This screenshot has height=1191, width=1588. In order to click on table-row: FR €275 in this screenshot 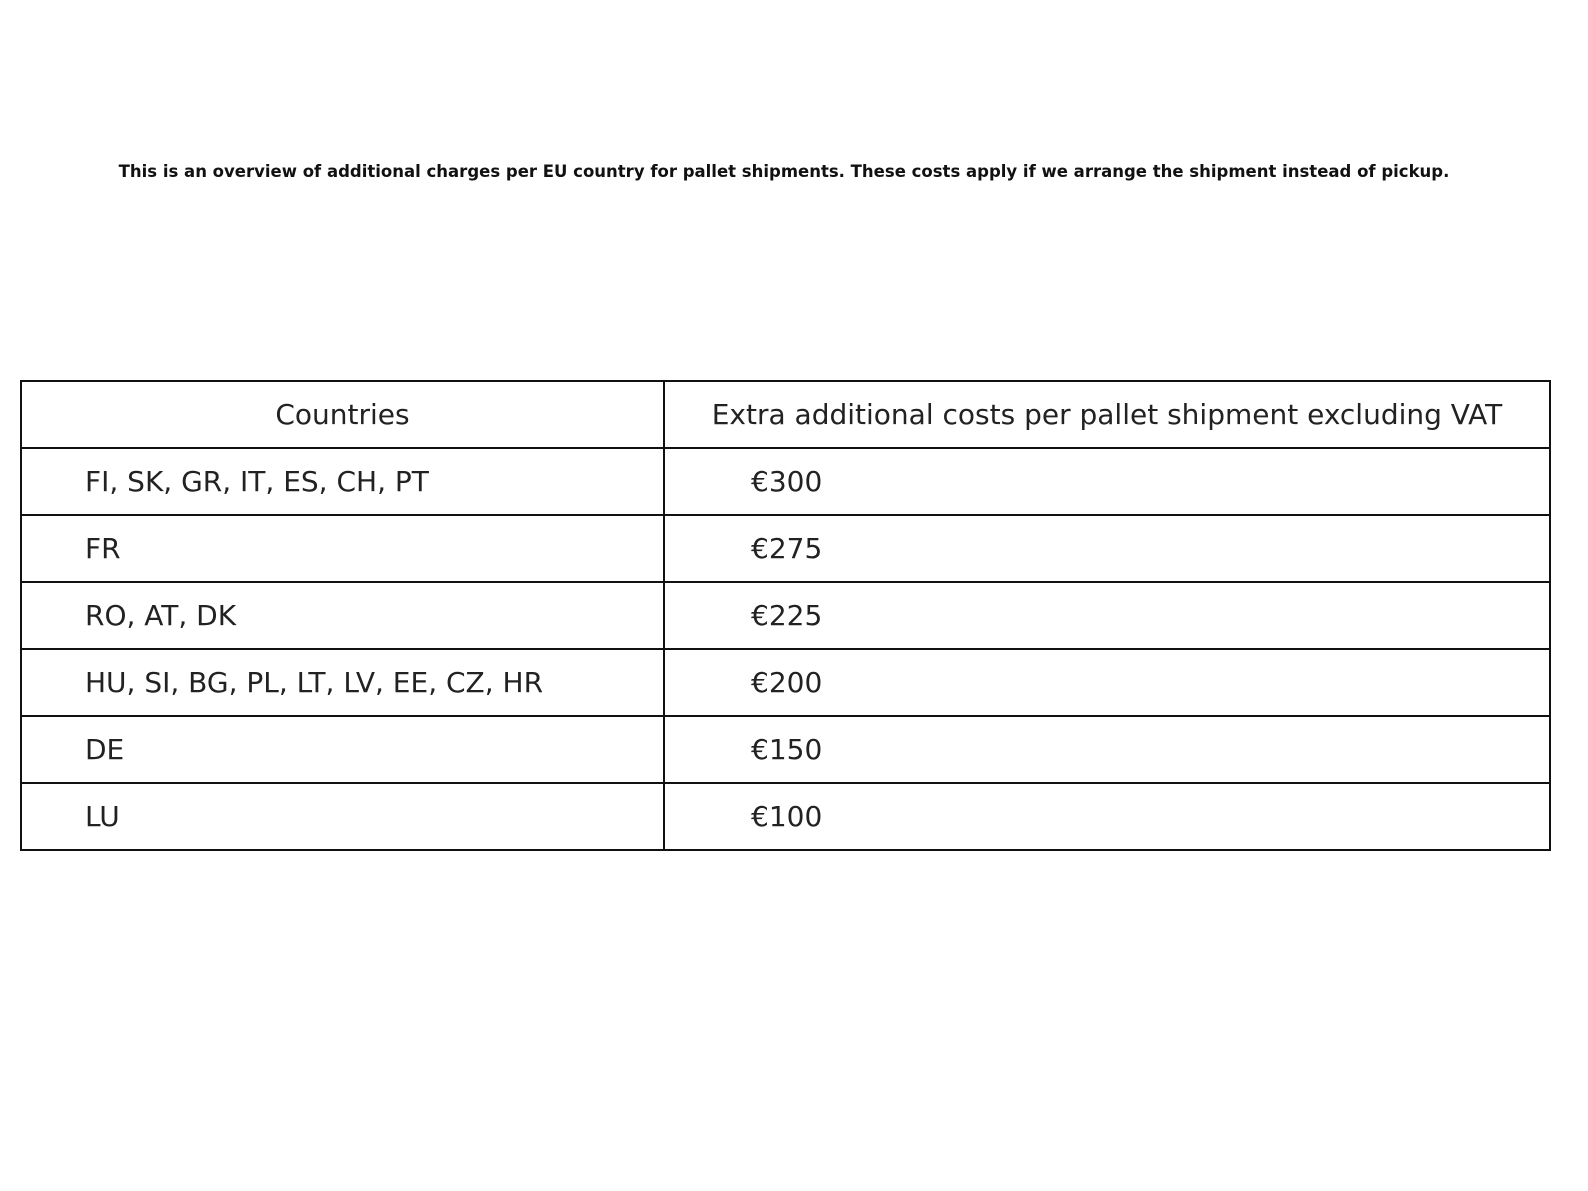, I will do `click(785, 548)`.